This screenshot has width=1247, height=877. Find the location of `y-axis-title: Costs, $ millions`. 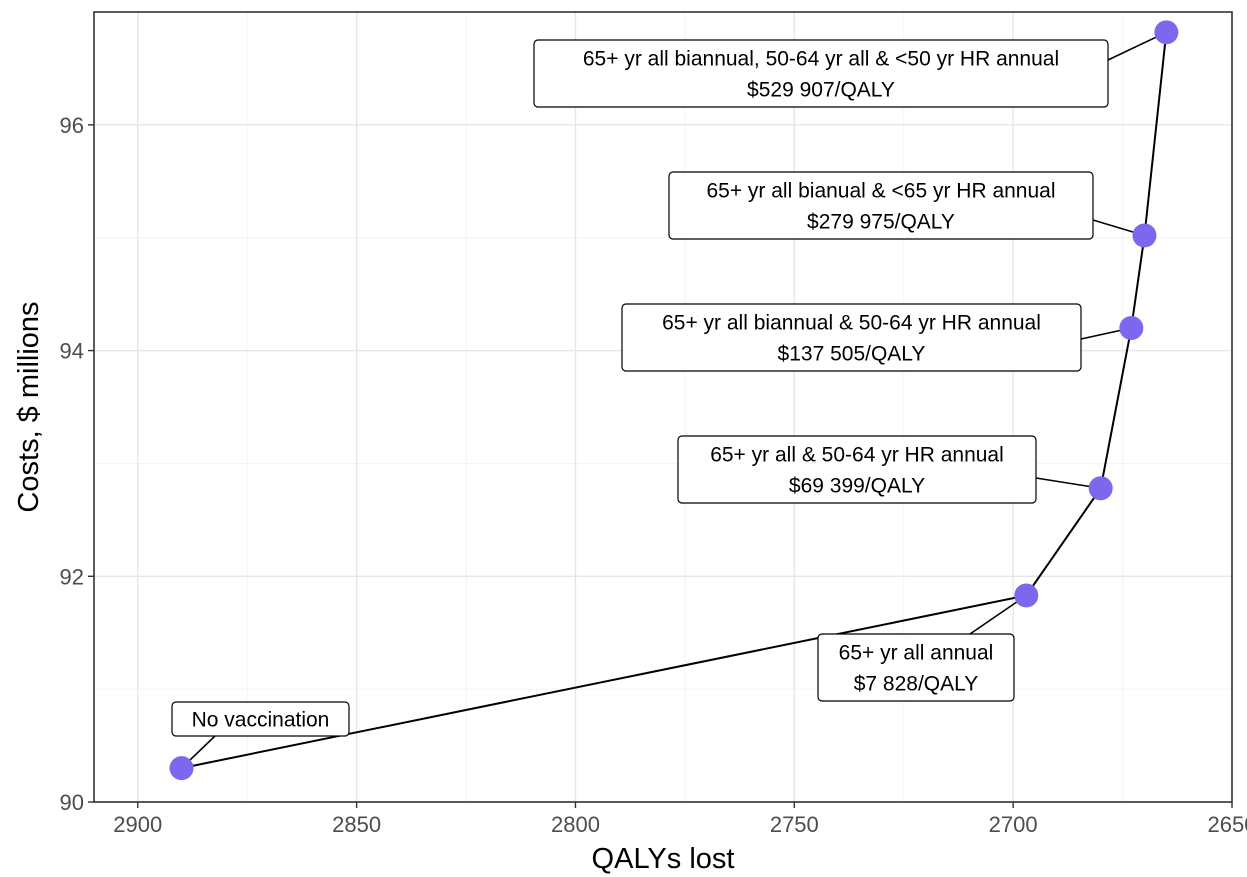

y-axis-title: Costs, $ millions is located at coordinates (29, 406).